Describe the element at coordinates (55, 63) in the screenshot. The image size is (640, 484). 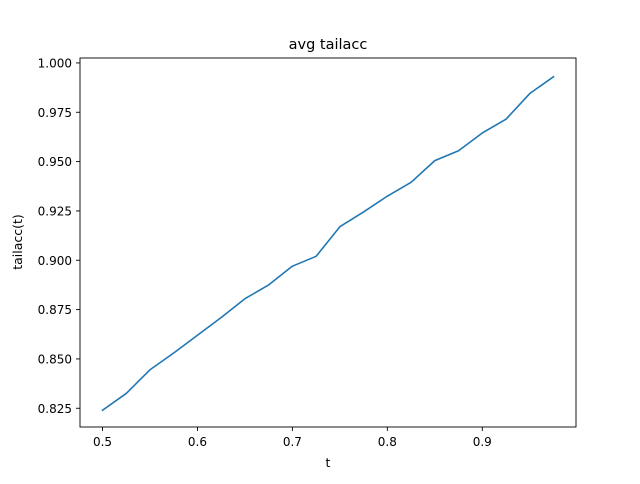
I see `y-tick-label: 1.000` at that location.